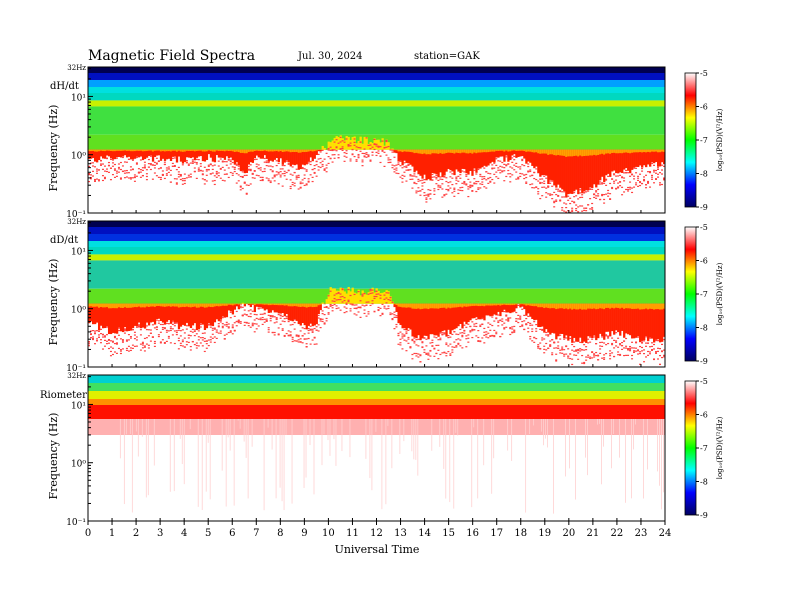 This screenshot has height=612, width=792. I want to click on spectrum-streak, so click(208, 431).